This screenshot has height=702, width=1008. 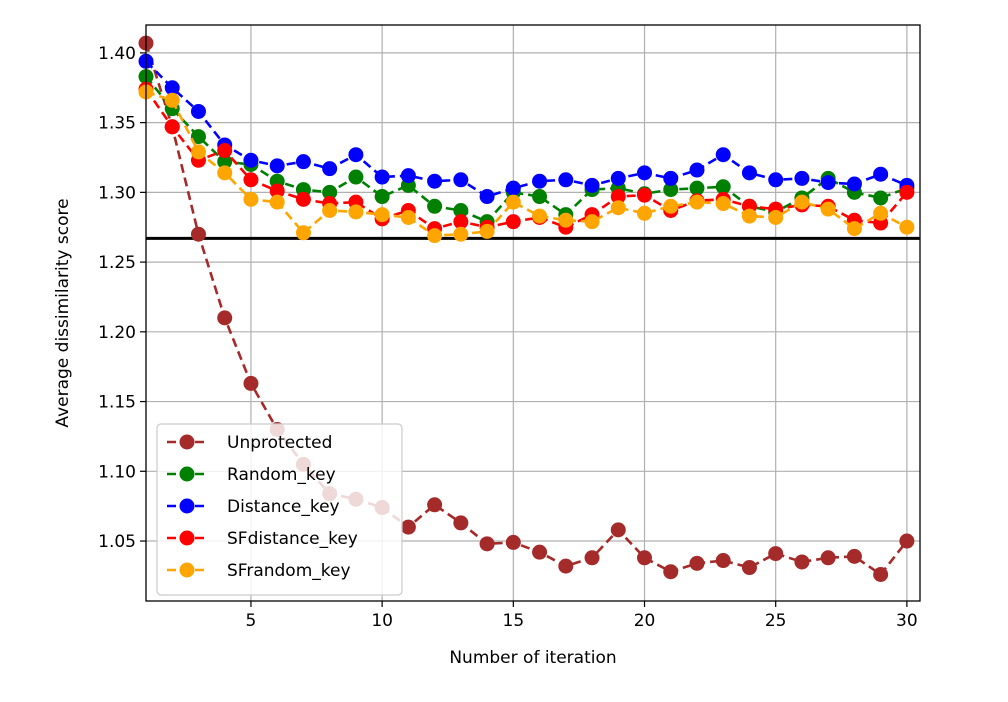 What do you see at coordinates (251, 621) in the screenshot?
I see `x-tick-label: 5` at bounding box center [251, 621].